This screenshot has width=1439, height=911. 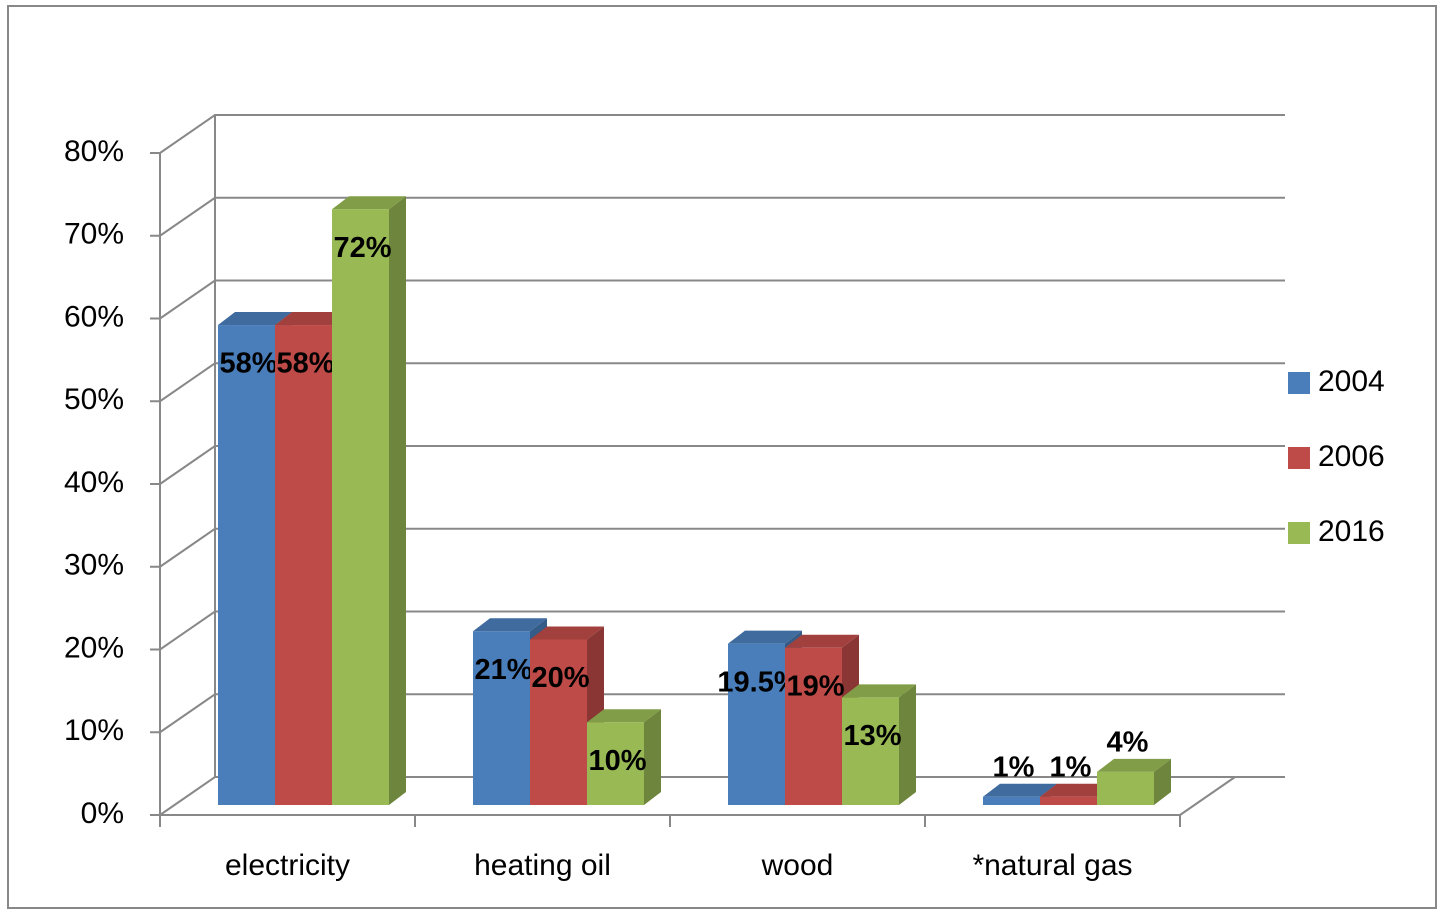 I want to click on x-tick-label: heating oil, so click(x=542, y=865).